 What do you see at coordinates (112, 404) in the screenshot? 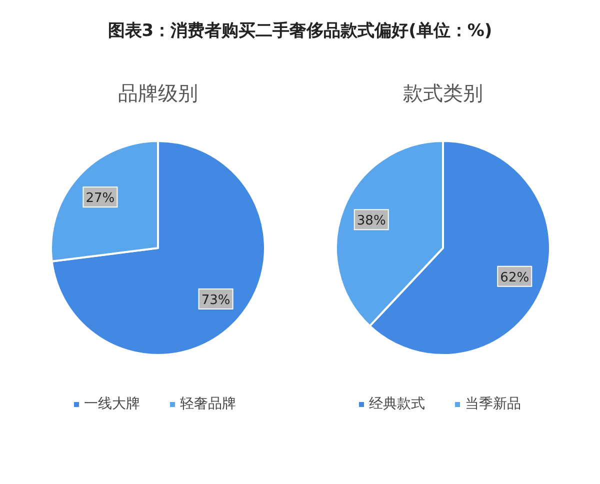
I see `legend-label: 一线大牌` at bounding box center [112, 404].